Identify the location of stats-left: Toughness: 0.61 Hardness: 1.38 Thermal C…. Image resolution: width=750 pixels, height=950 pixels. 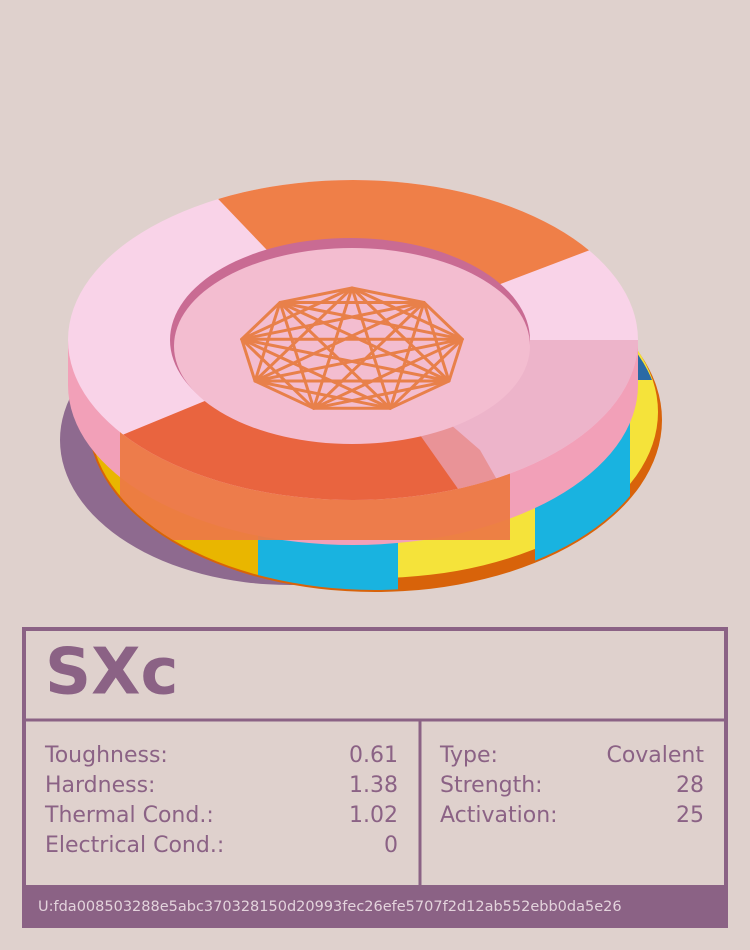
(221, 800).